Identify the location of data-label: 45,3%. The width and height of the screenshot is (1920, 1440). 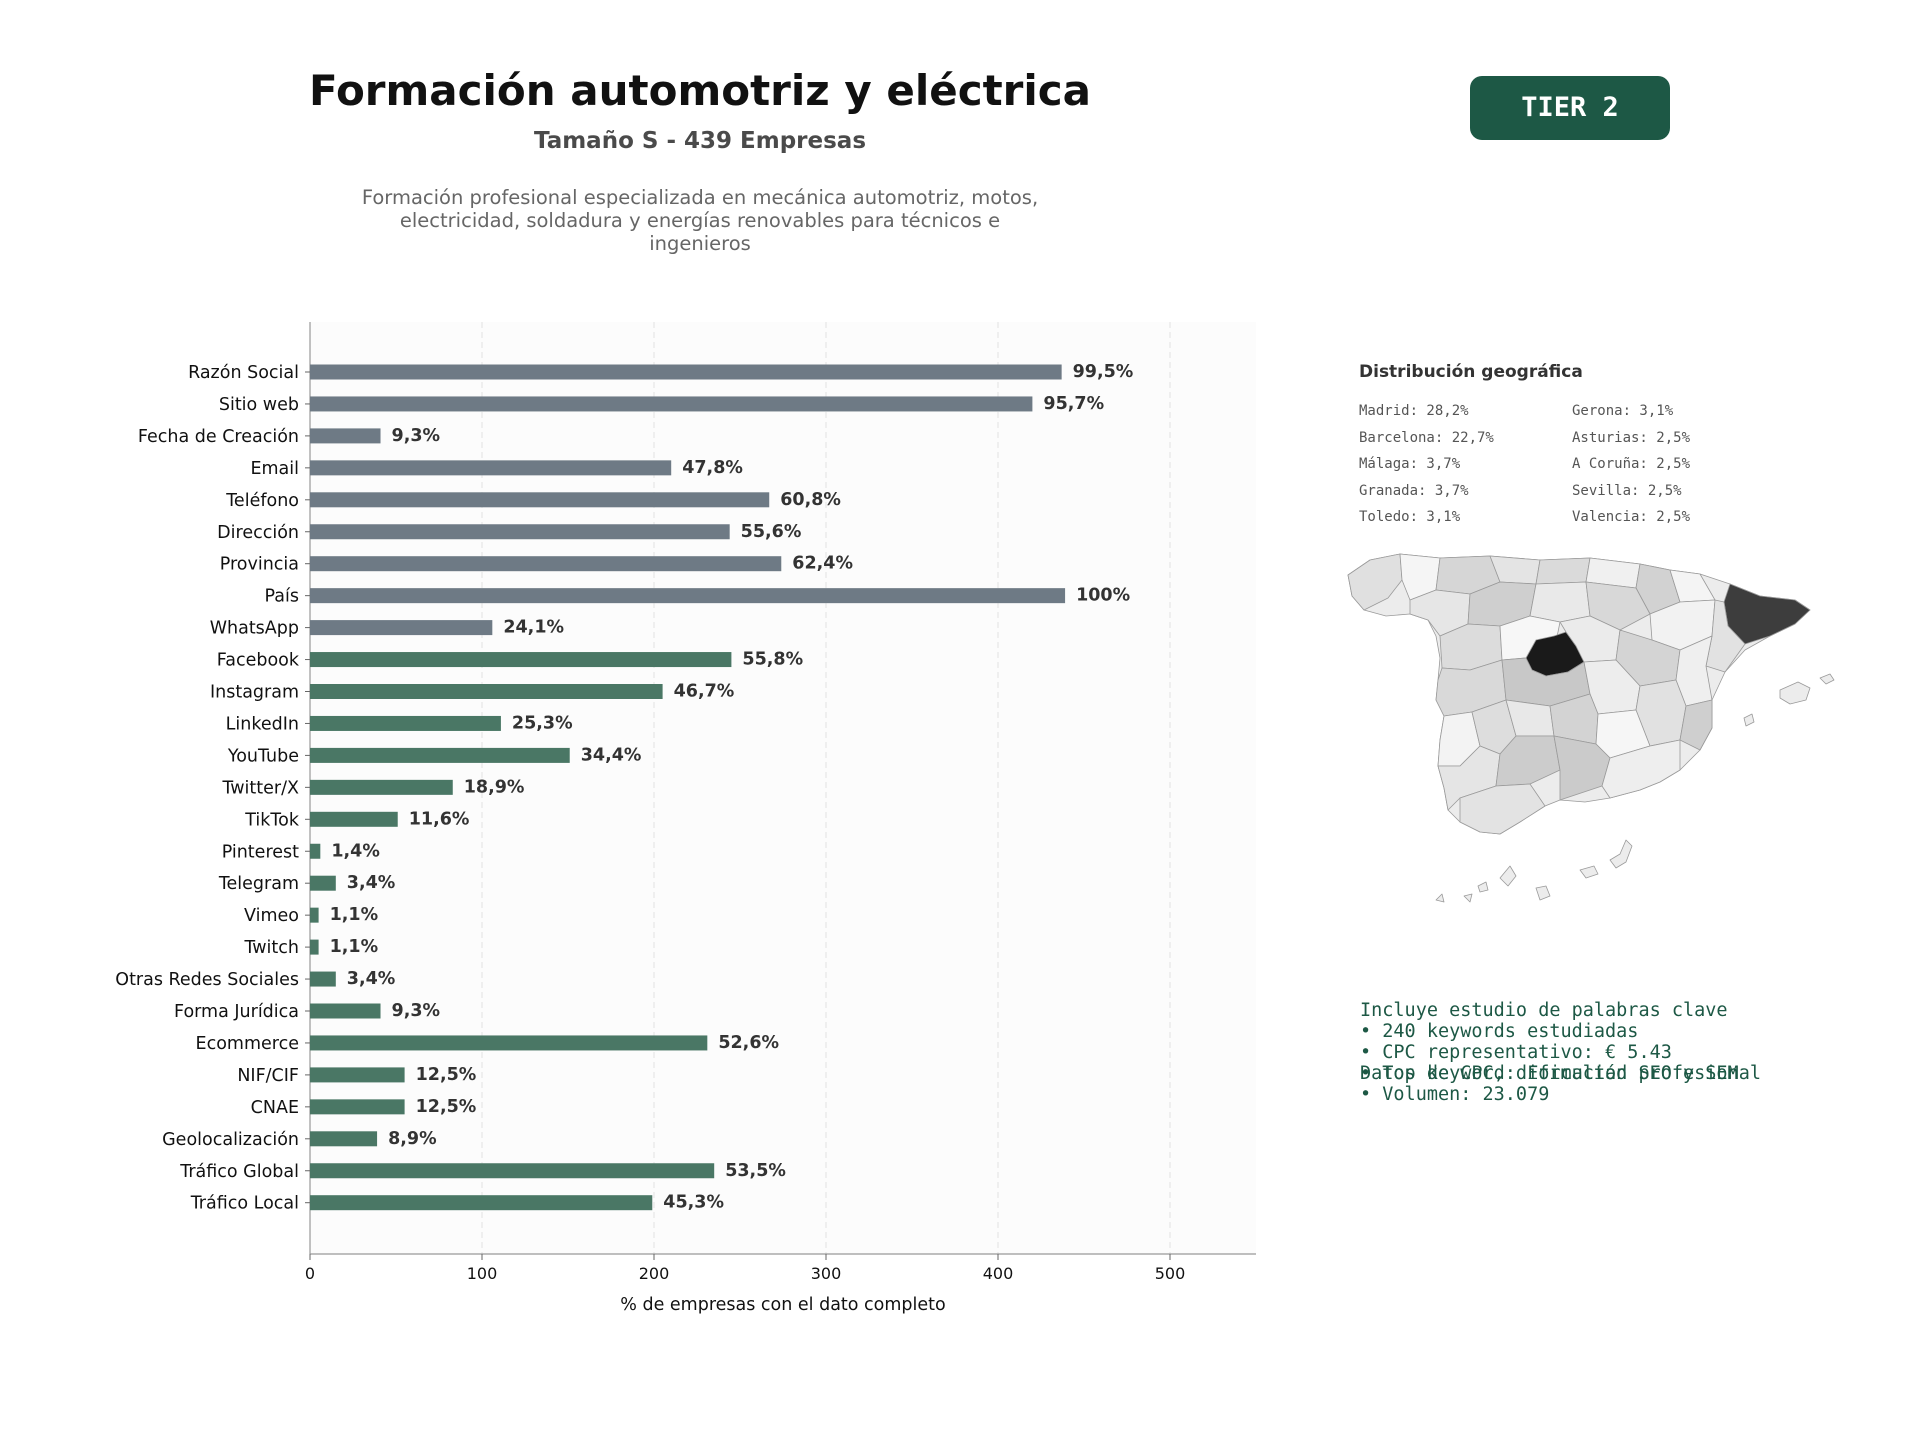
(693, 1203).